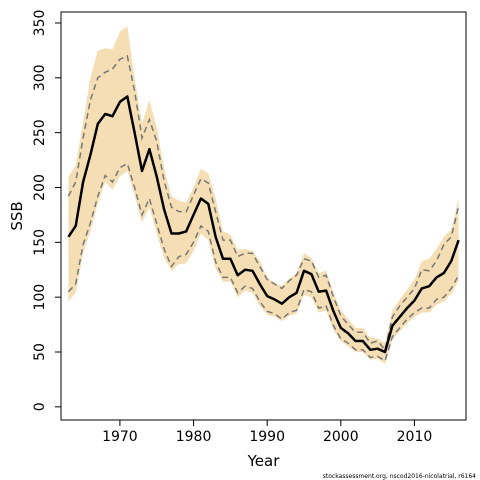 The image size is (480, 480). What do you see at coordinates (17, 215) in the screenshot?
I see `y-axis-title: SSB` at bounding box center [17, 215].